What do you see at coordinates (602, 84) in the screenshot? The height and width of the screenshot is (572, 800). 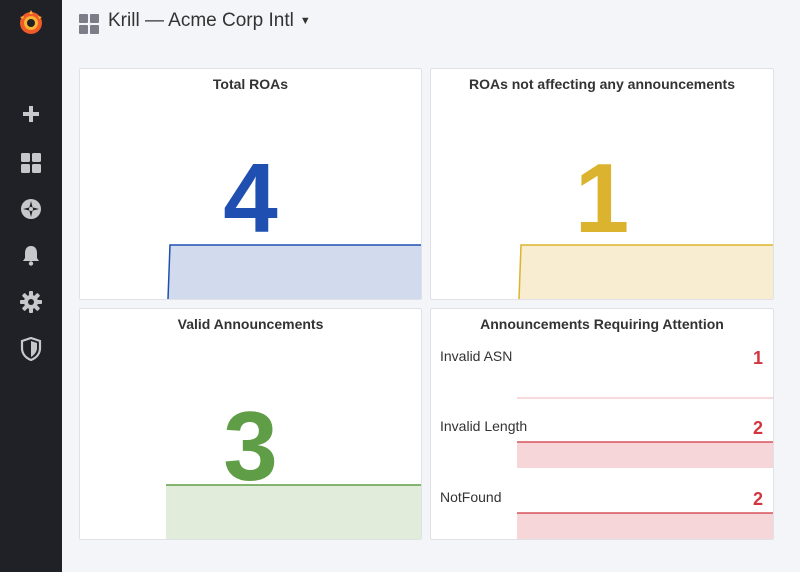 I see `panel-title: ROAs not affecting any announcements` at bounding box center [602, 84].